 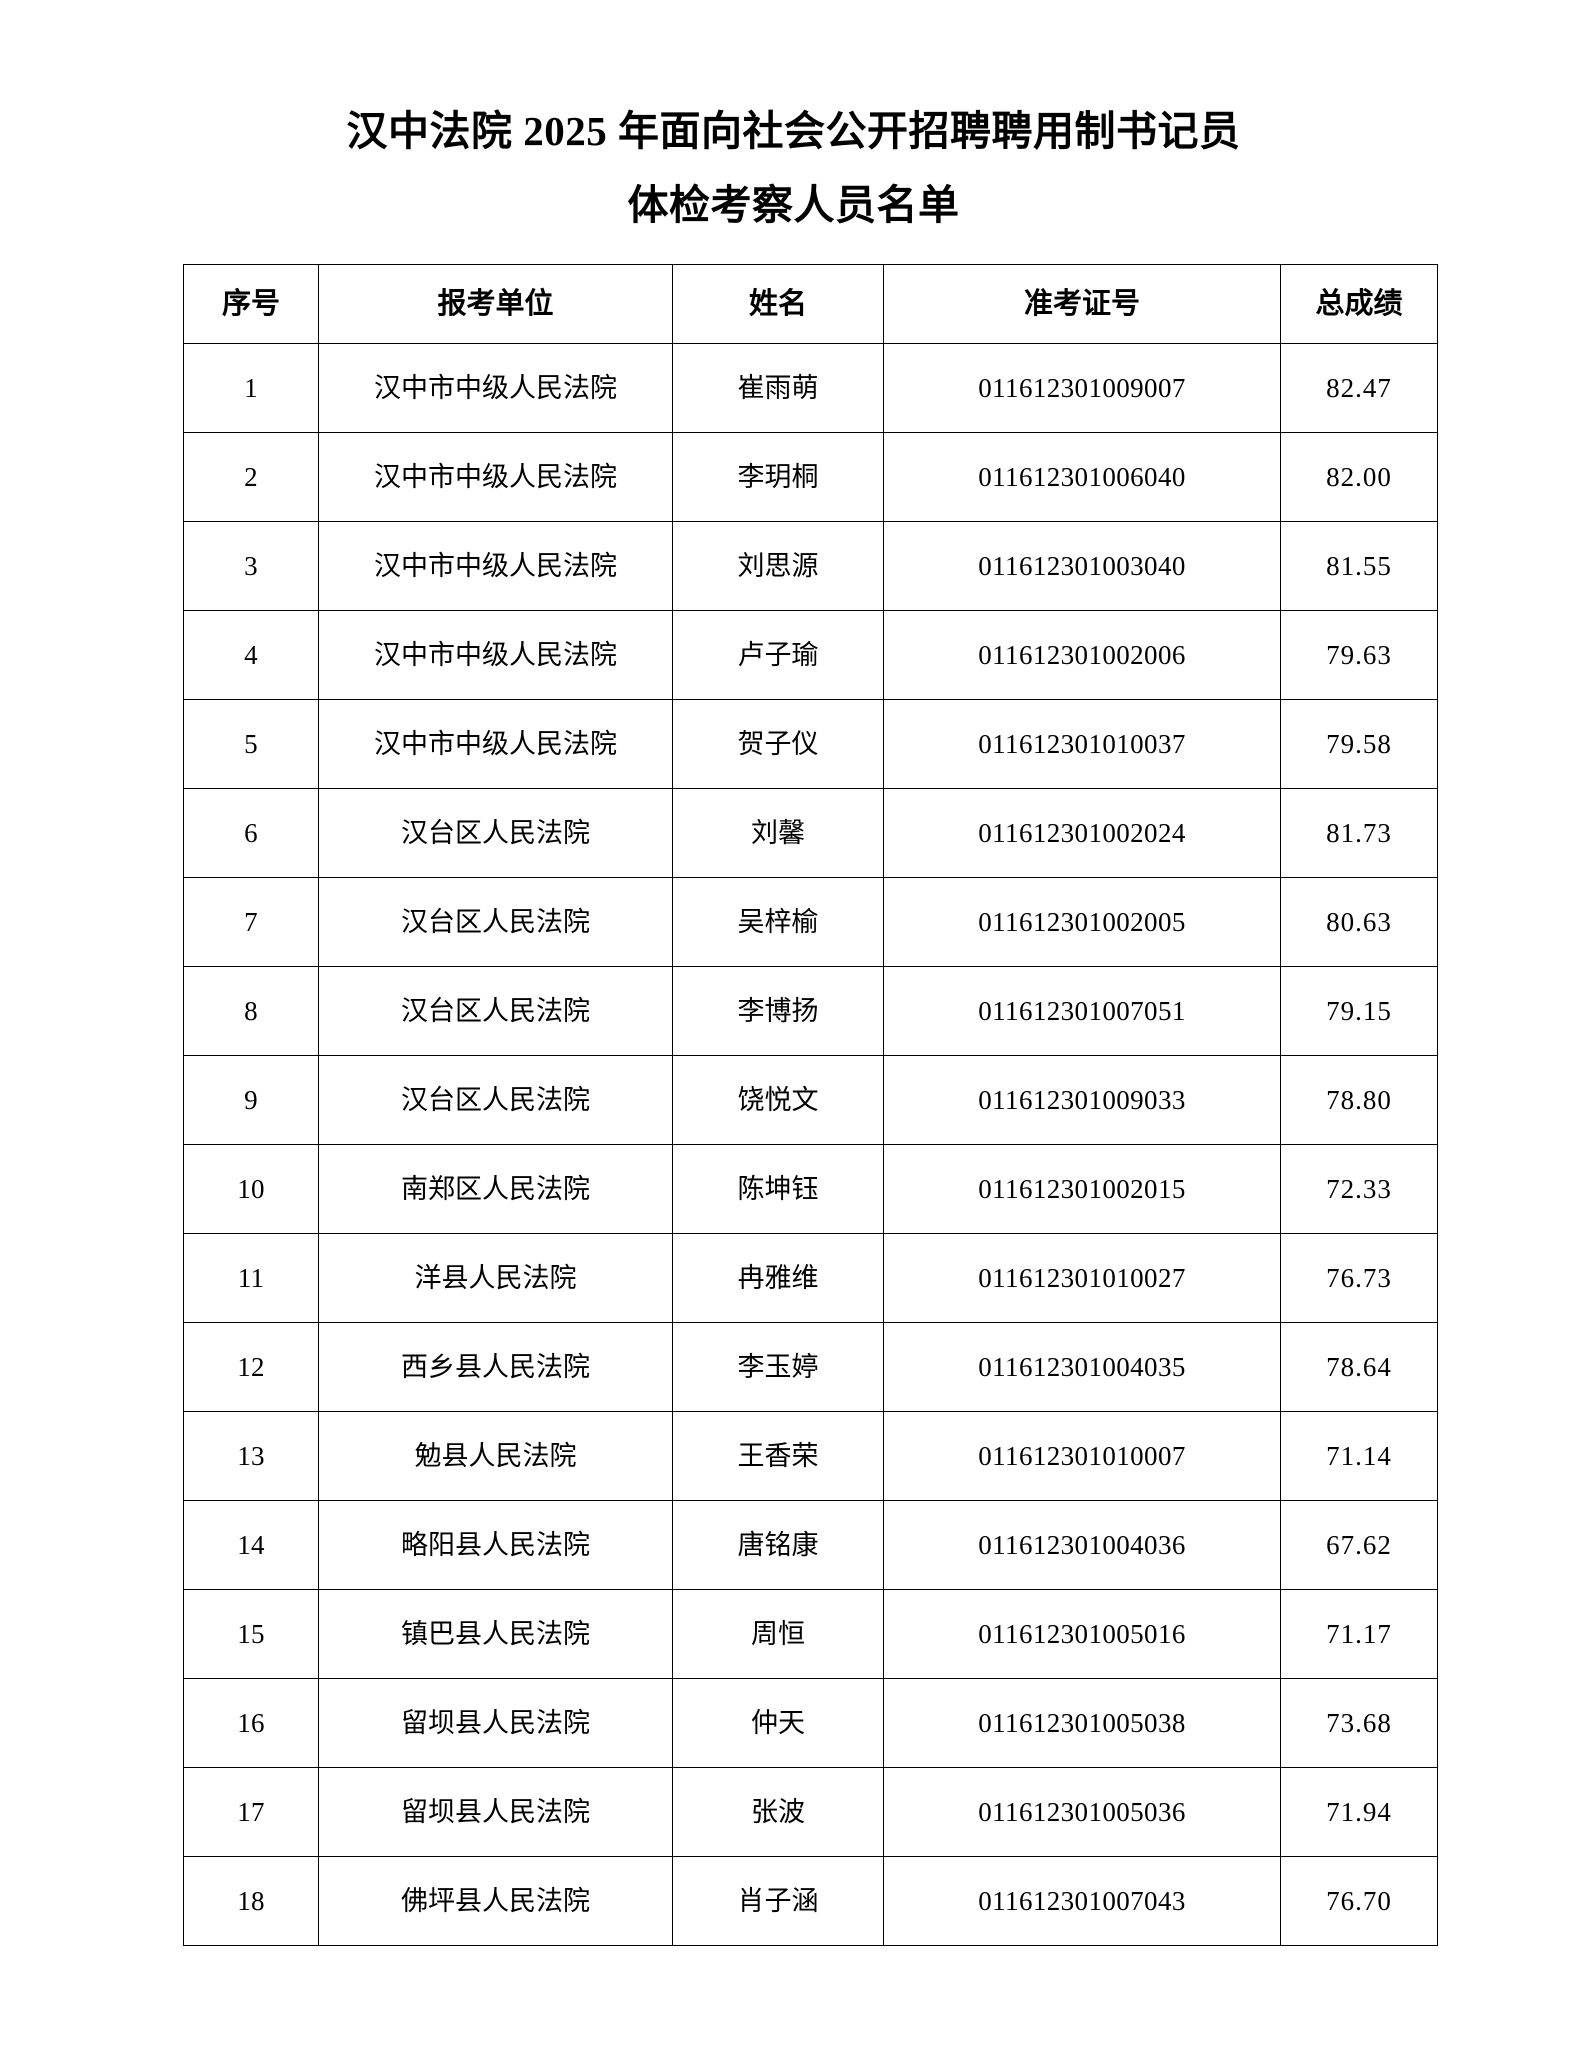 I want to click on cell-name: 周恒, so click(x=778, y=1634).